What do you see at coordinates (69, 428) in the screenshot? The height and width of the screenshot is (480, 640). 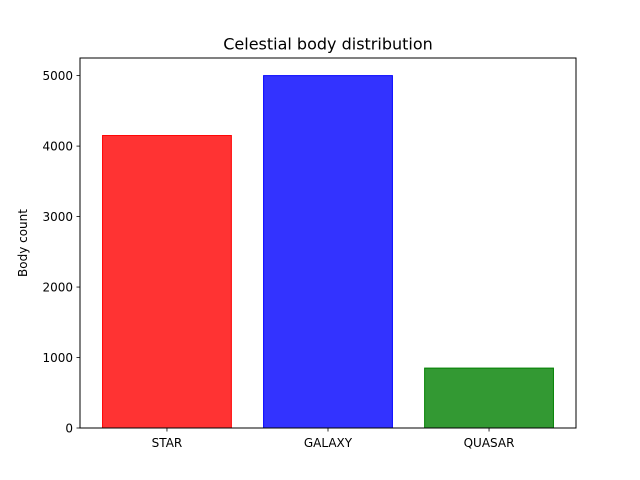 I see `y-tick-label: 0` at bounding box center [69, 428].